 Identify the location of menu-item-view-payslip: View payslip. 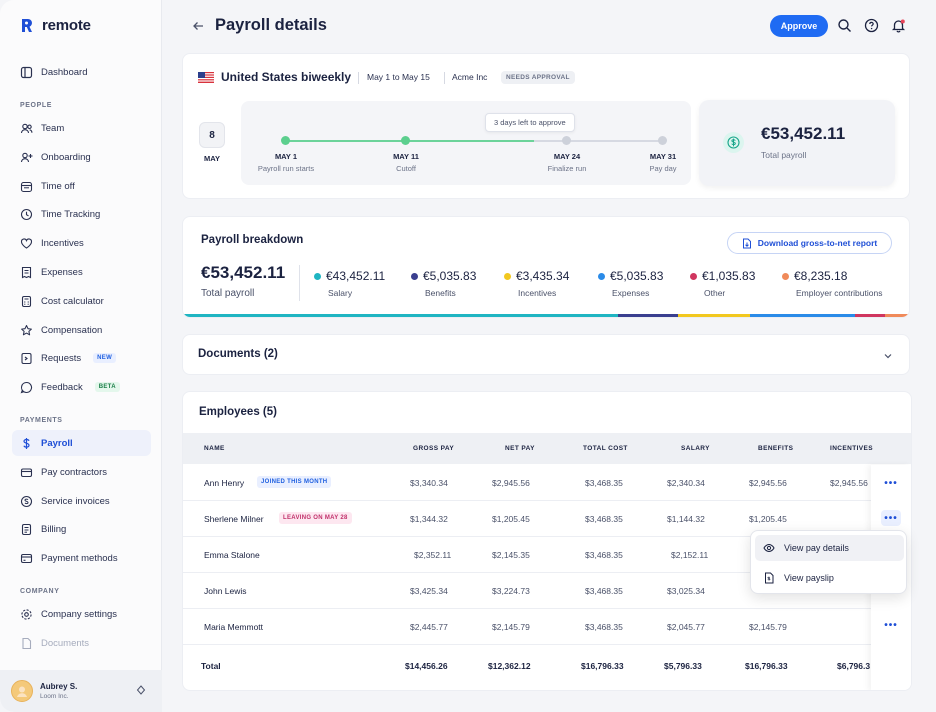
(829, 578).